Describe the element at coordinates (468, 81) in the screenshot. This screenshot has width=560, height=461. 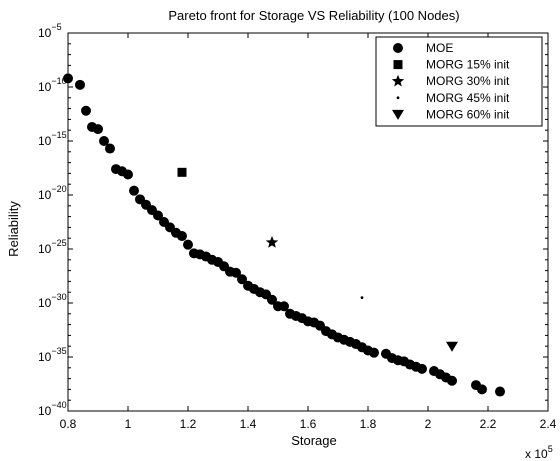
I see `legend-label: MORG 30% init` at that location.